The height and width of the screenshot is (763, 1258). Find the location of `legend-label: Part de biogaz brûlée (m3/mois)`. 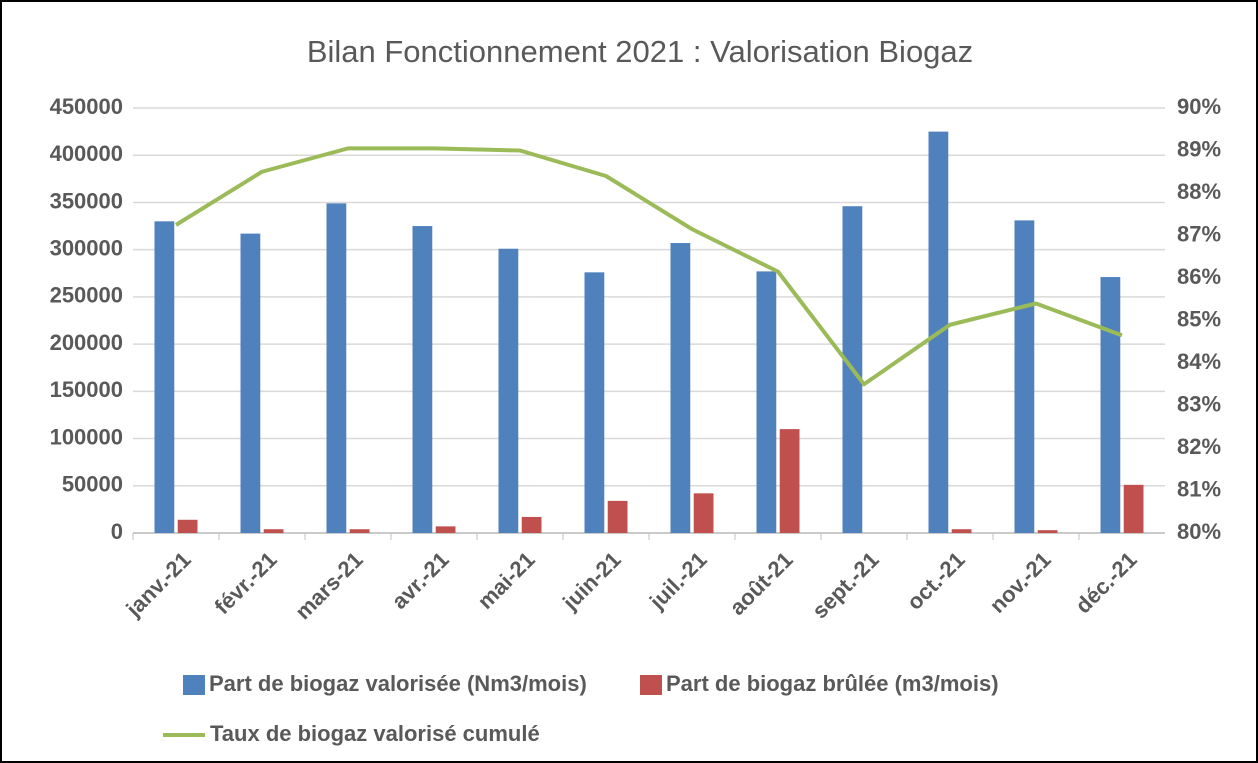

legend-label: Part de biogaz brûlée (m3/mois) is located at coordinates (832, 683).